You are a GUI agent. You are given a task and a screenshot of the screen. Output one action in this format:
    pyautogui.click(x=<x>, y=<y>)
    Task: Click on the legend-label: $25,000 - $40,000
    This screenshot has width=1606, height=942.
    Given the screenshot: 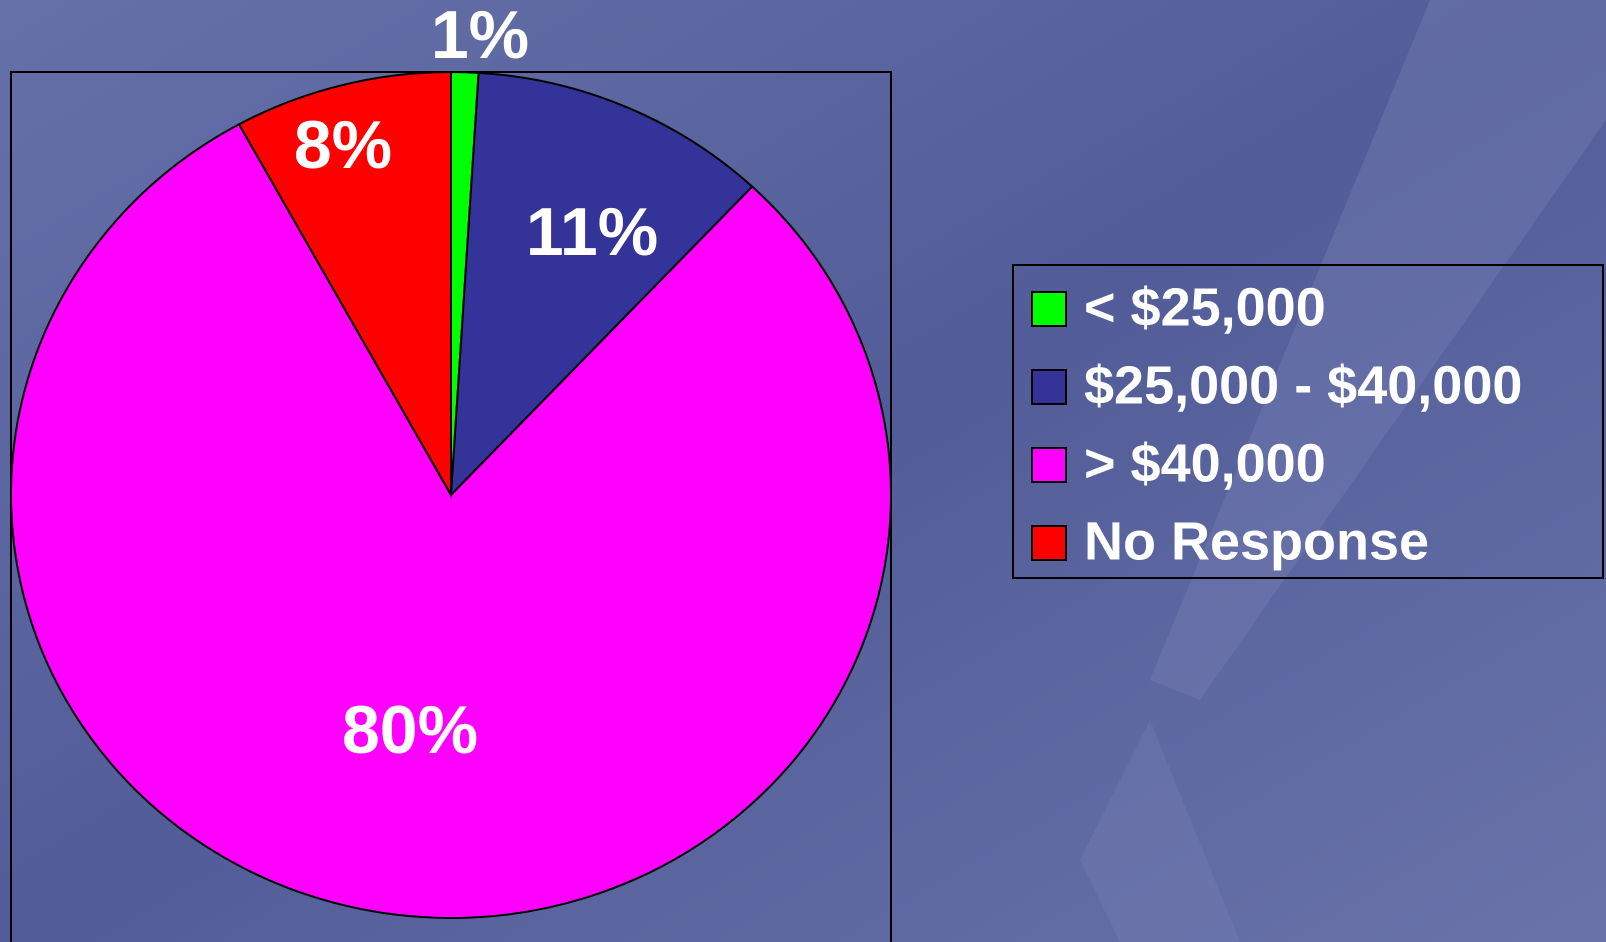 What is the action you would take?
    pyautogui.click(x=1303, y=385)
    